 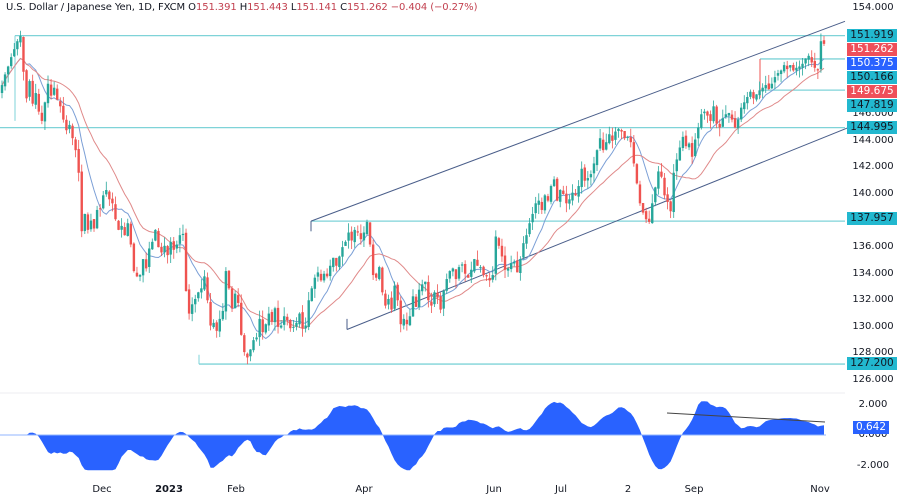 What do you see at coordinates (216, 7) in the screenshot?
I see `open-value: 151.391` at bounding box center [216, 7].